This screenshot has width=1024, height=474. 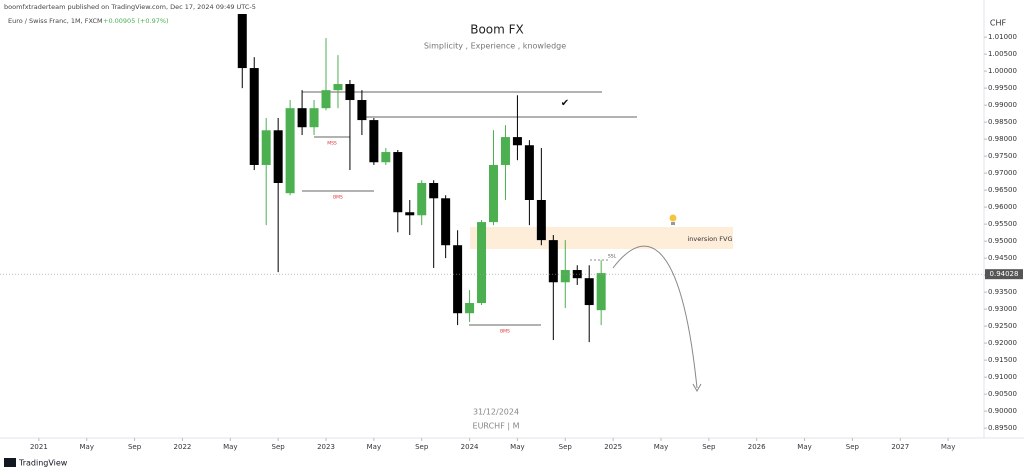 What do you see at coordinates (1002, 190) in the screenshot?
I see `y-tick-label: 0.96500` at bounding box center [1002, 190].